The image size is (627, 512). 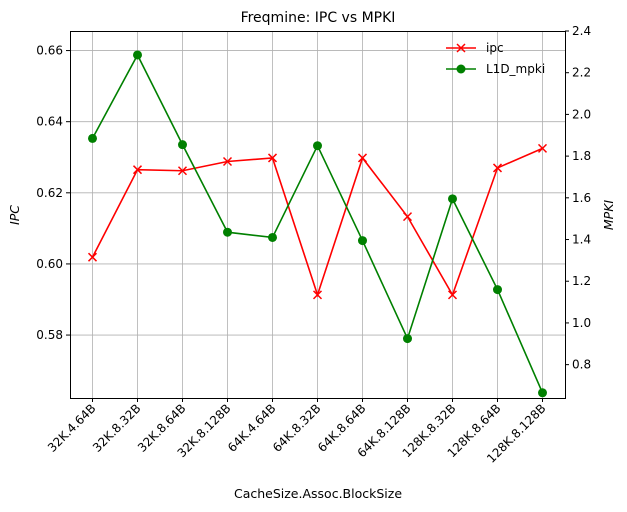 What do you see at coordinates (49, 193) in the screenshot?
I see `y-tick-label: 0.62` at bounding box center [49, 193].